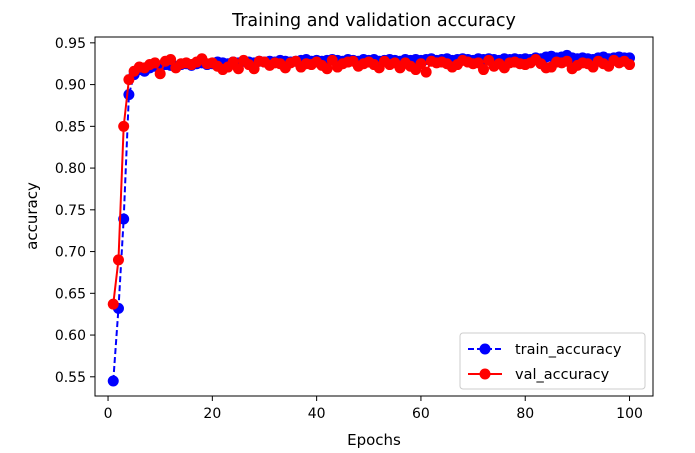 The height and width of the screenshot is (453, 695). I want to click on y-tick-label: 0.65, so click(70, 294).